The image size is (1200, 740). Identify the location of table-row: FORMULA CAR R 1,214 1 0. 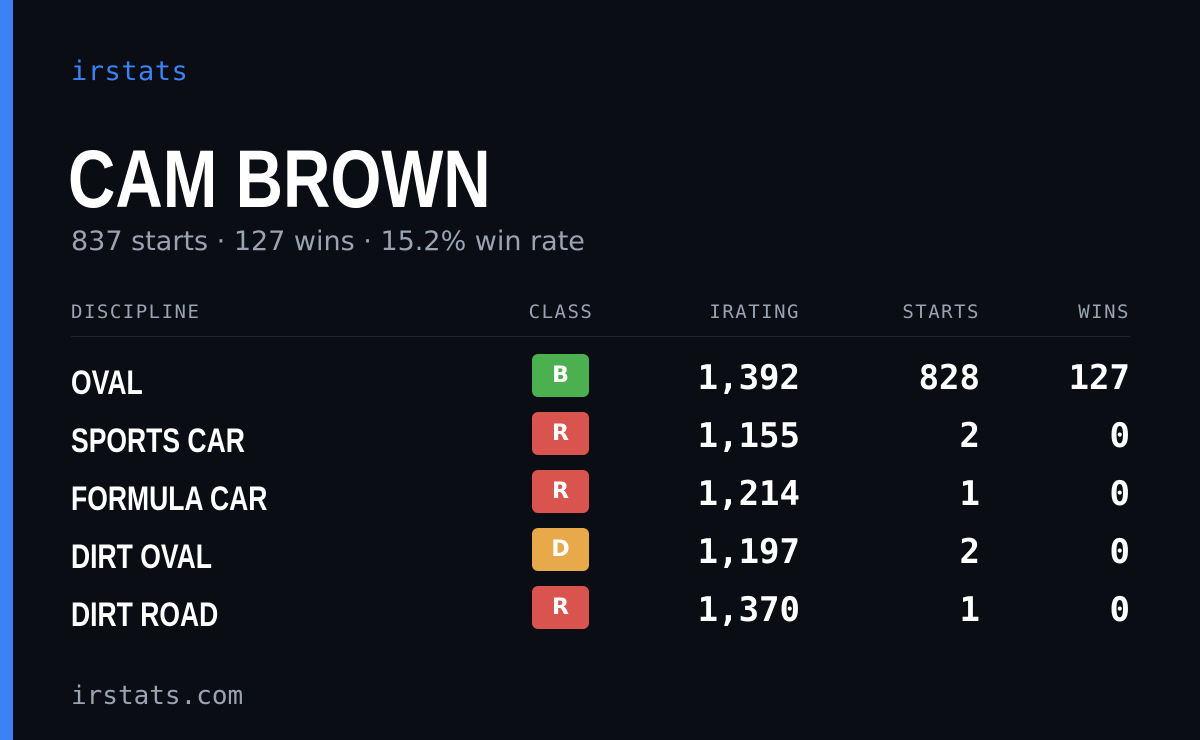
(600, 495).